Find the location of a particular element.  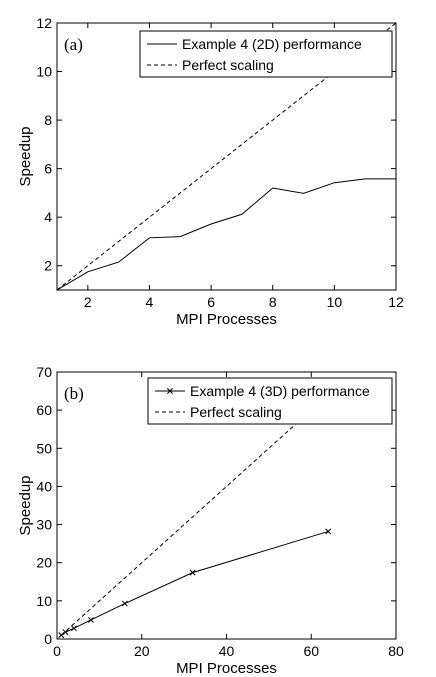

panel-label: (b) is located at coordinates (74, 393).